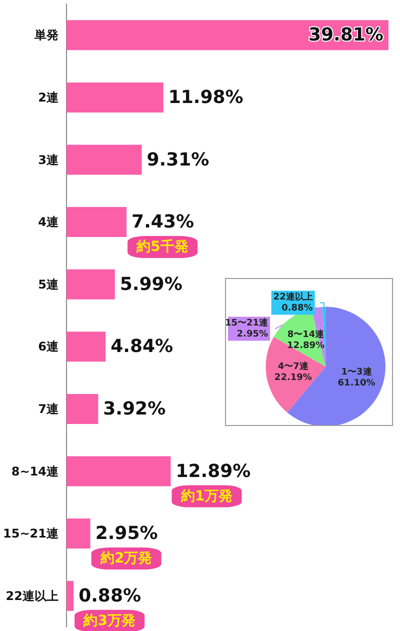  Describe the element at coordinates (109, 620) in the screenshot. I see `annotation: 約3万発` at that location.